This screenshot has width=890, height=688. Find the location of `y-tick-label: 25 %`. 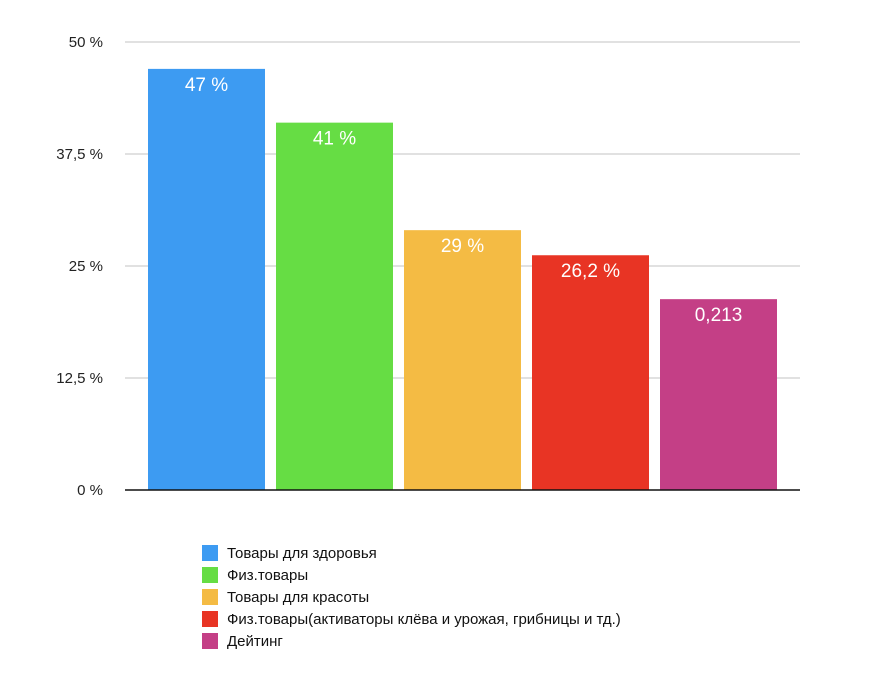

y-tick-label: 25 % is located at coordinates (86, 266).